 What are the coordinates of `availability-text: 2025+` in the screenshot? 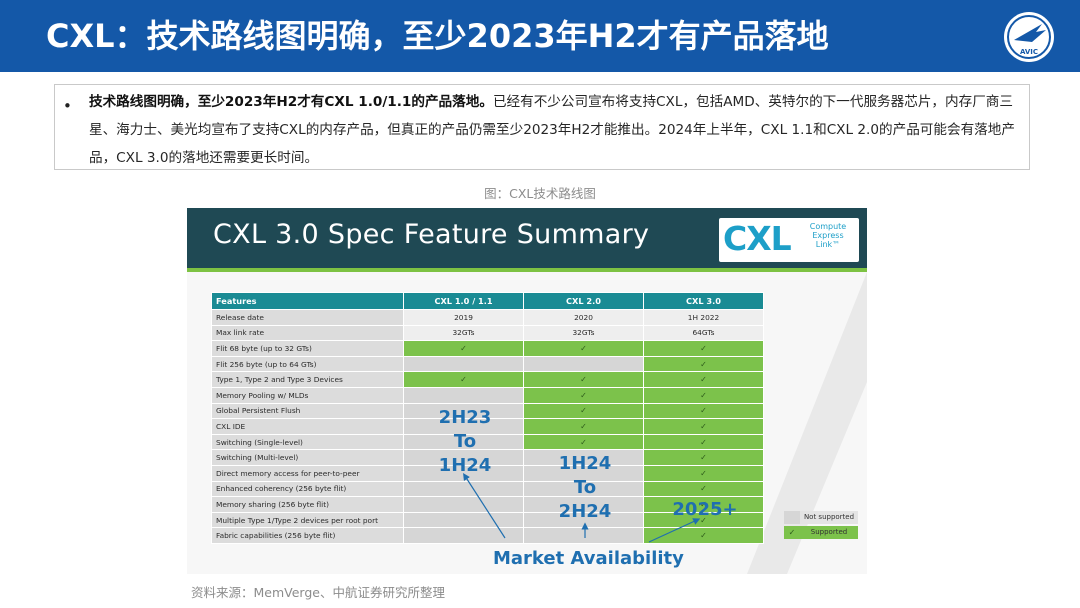 It's located at (705, 509).